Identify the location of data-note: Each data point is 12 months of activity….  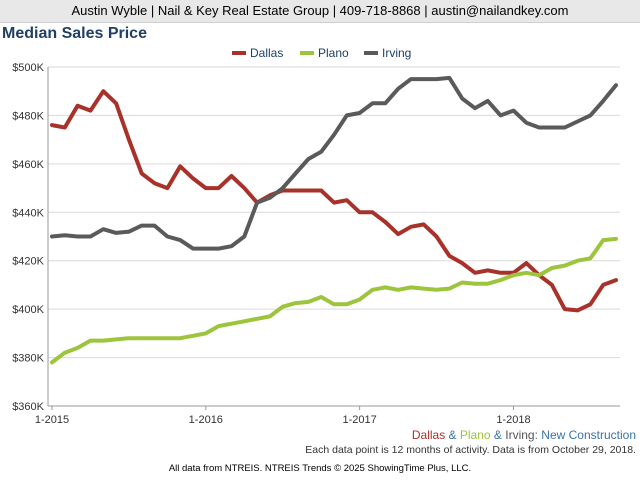
(470, 450).